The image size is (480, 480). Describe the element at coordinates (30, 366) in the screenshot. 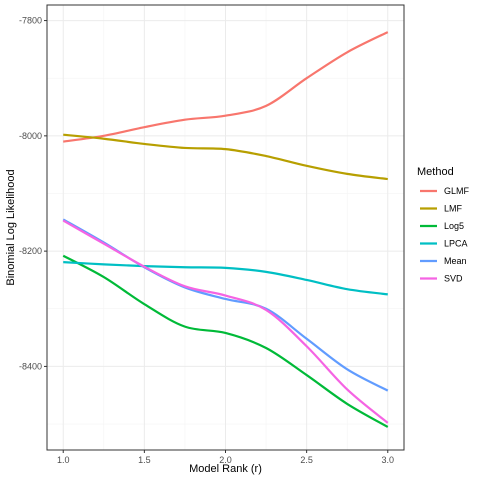

I see `y-tick-label: -8400` at that location.